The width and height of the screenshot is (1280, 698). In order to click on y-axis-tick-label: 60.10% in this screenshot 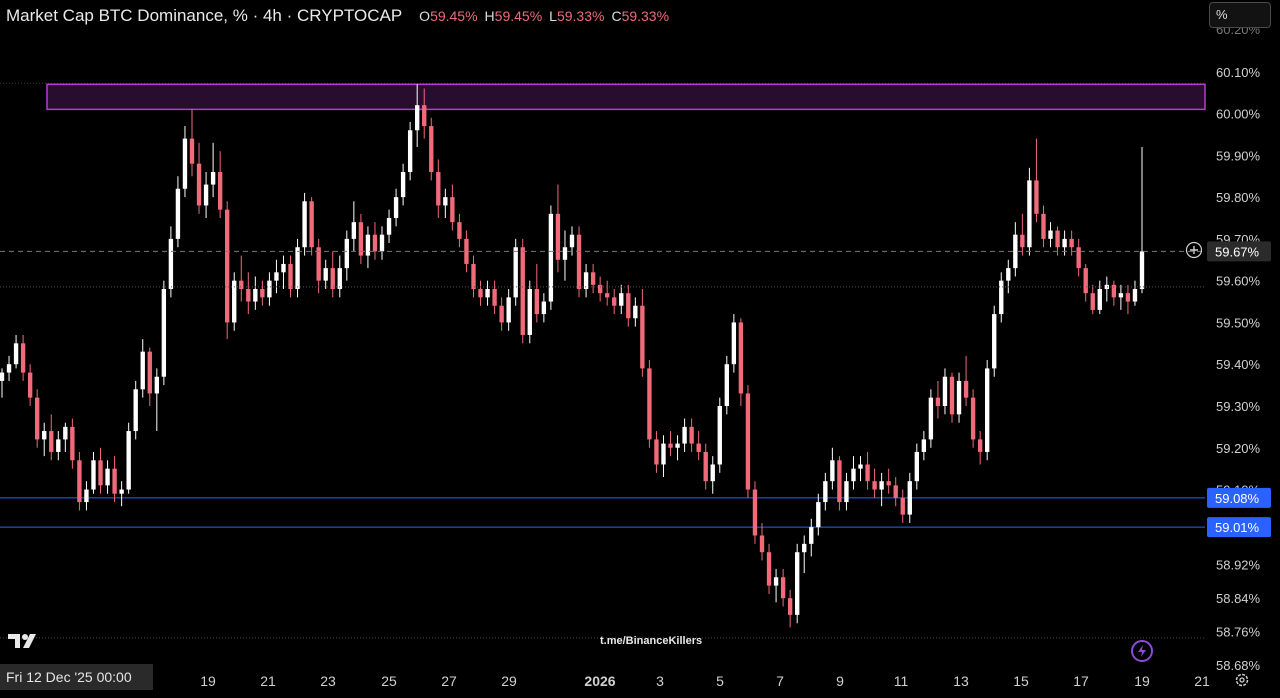, I will do `click(1238, 72)`.